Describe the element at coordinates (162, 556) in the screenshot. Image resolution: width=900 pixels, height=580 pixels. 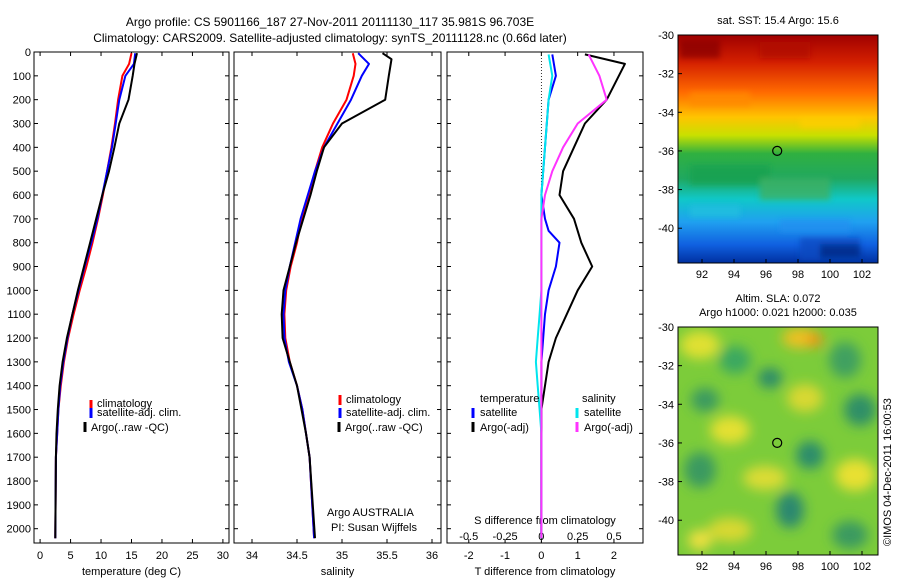
I see `x-tick-label: 20` at that location.